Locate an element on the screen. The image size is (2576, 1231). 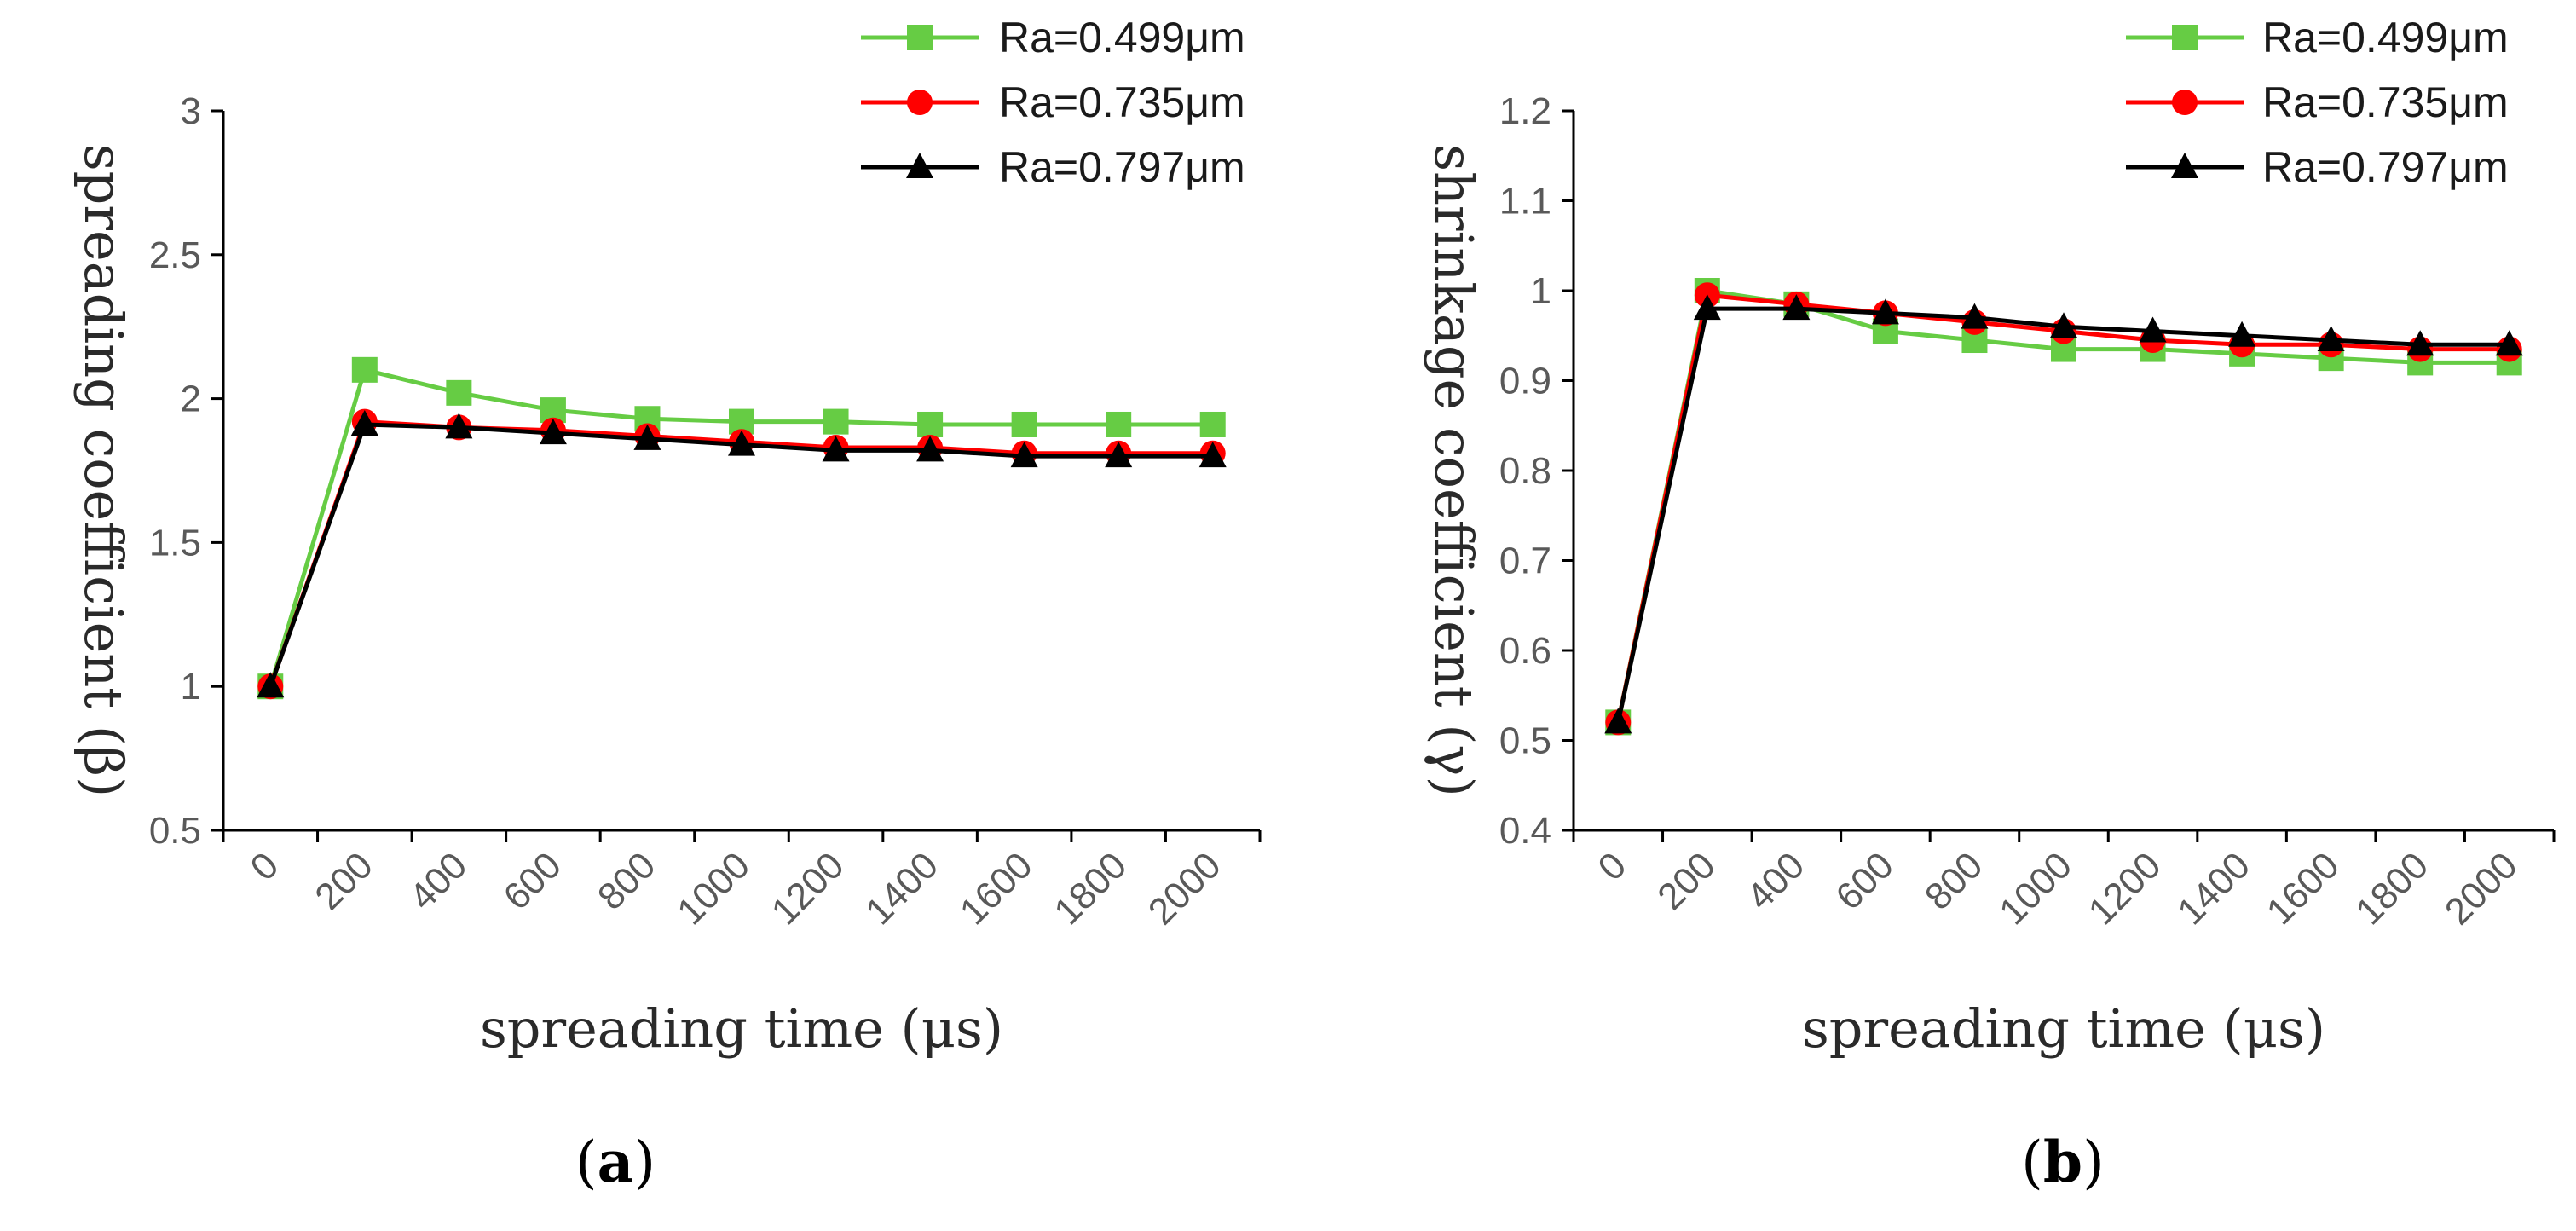
y-tick-label: 2.5 is located at coordinates (175, 255).